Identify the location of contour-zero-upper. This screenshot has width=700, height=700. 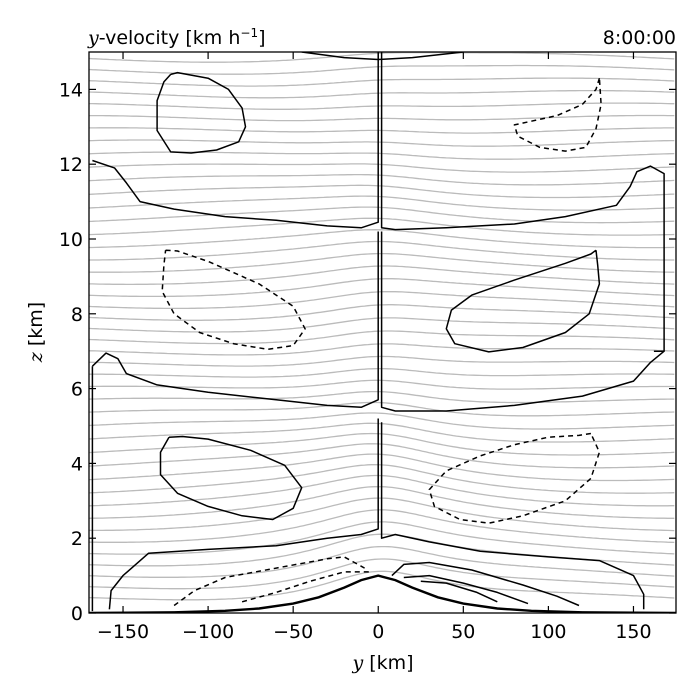
(235, 140).